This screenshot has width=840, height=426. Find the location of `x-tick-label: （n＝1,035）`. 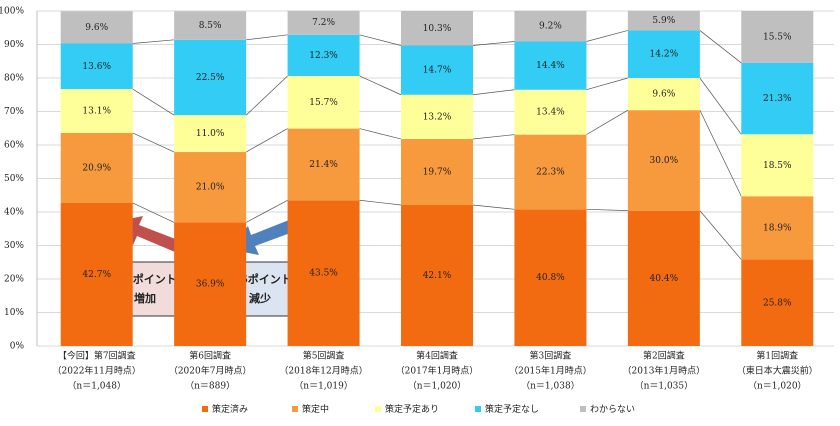

x-tick-label: （n＝1,035） is located at coordinates (664, 386).